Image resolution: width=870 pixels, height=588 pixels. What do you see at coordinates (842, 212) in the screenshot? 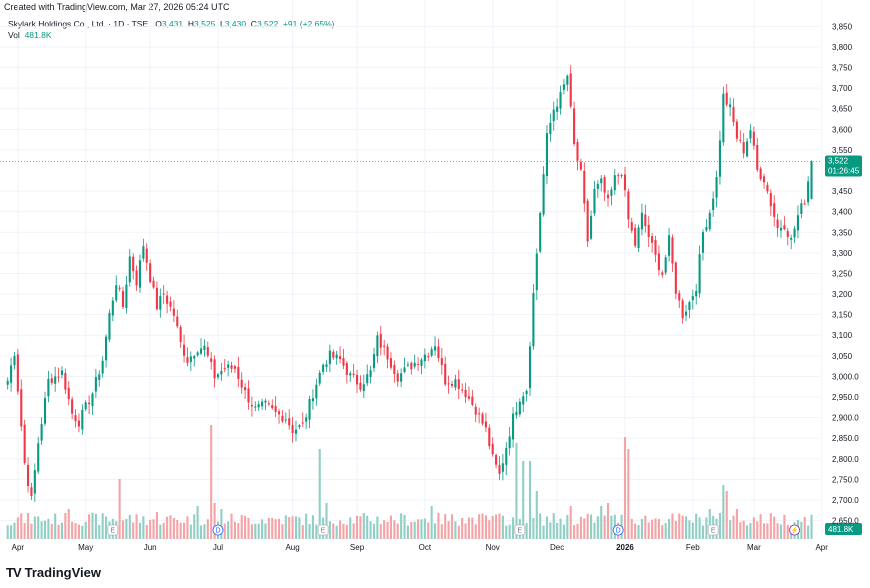
I see `price-tick-label: 3,400` at bounding box center [842, 212].